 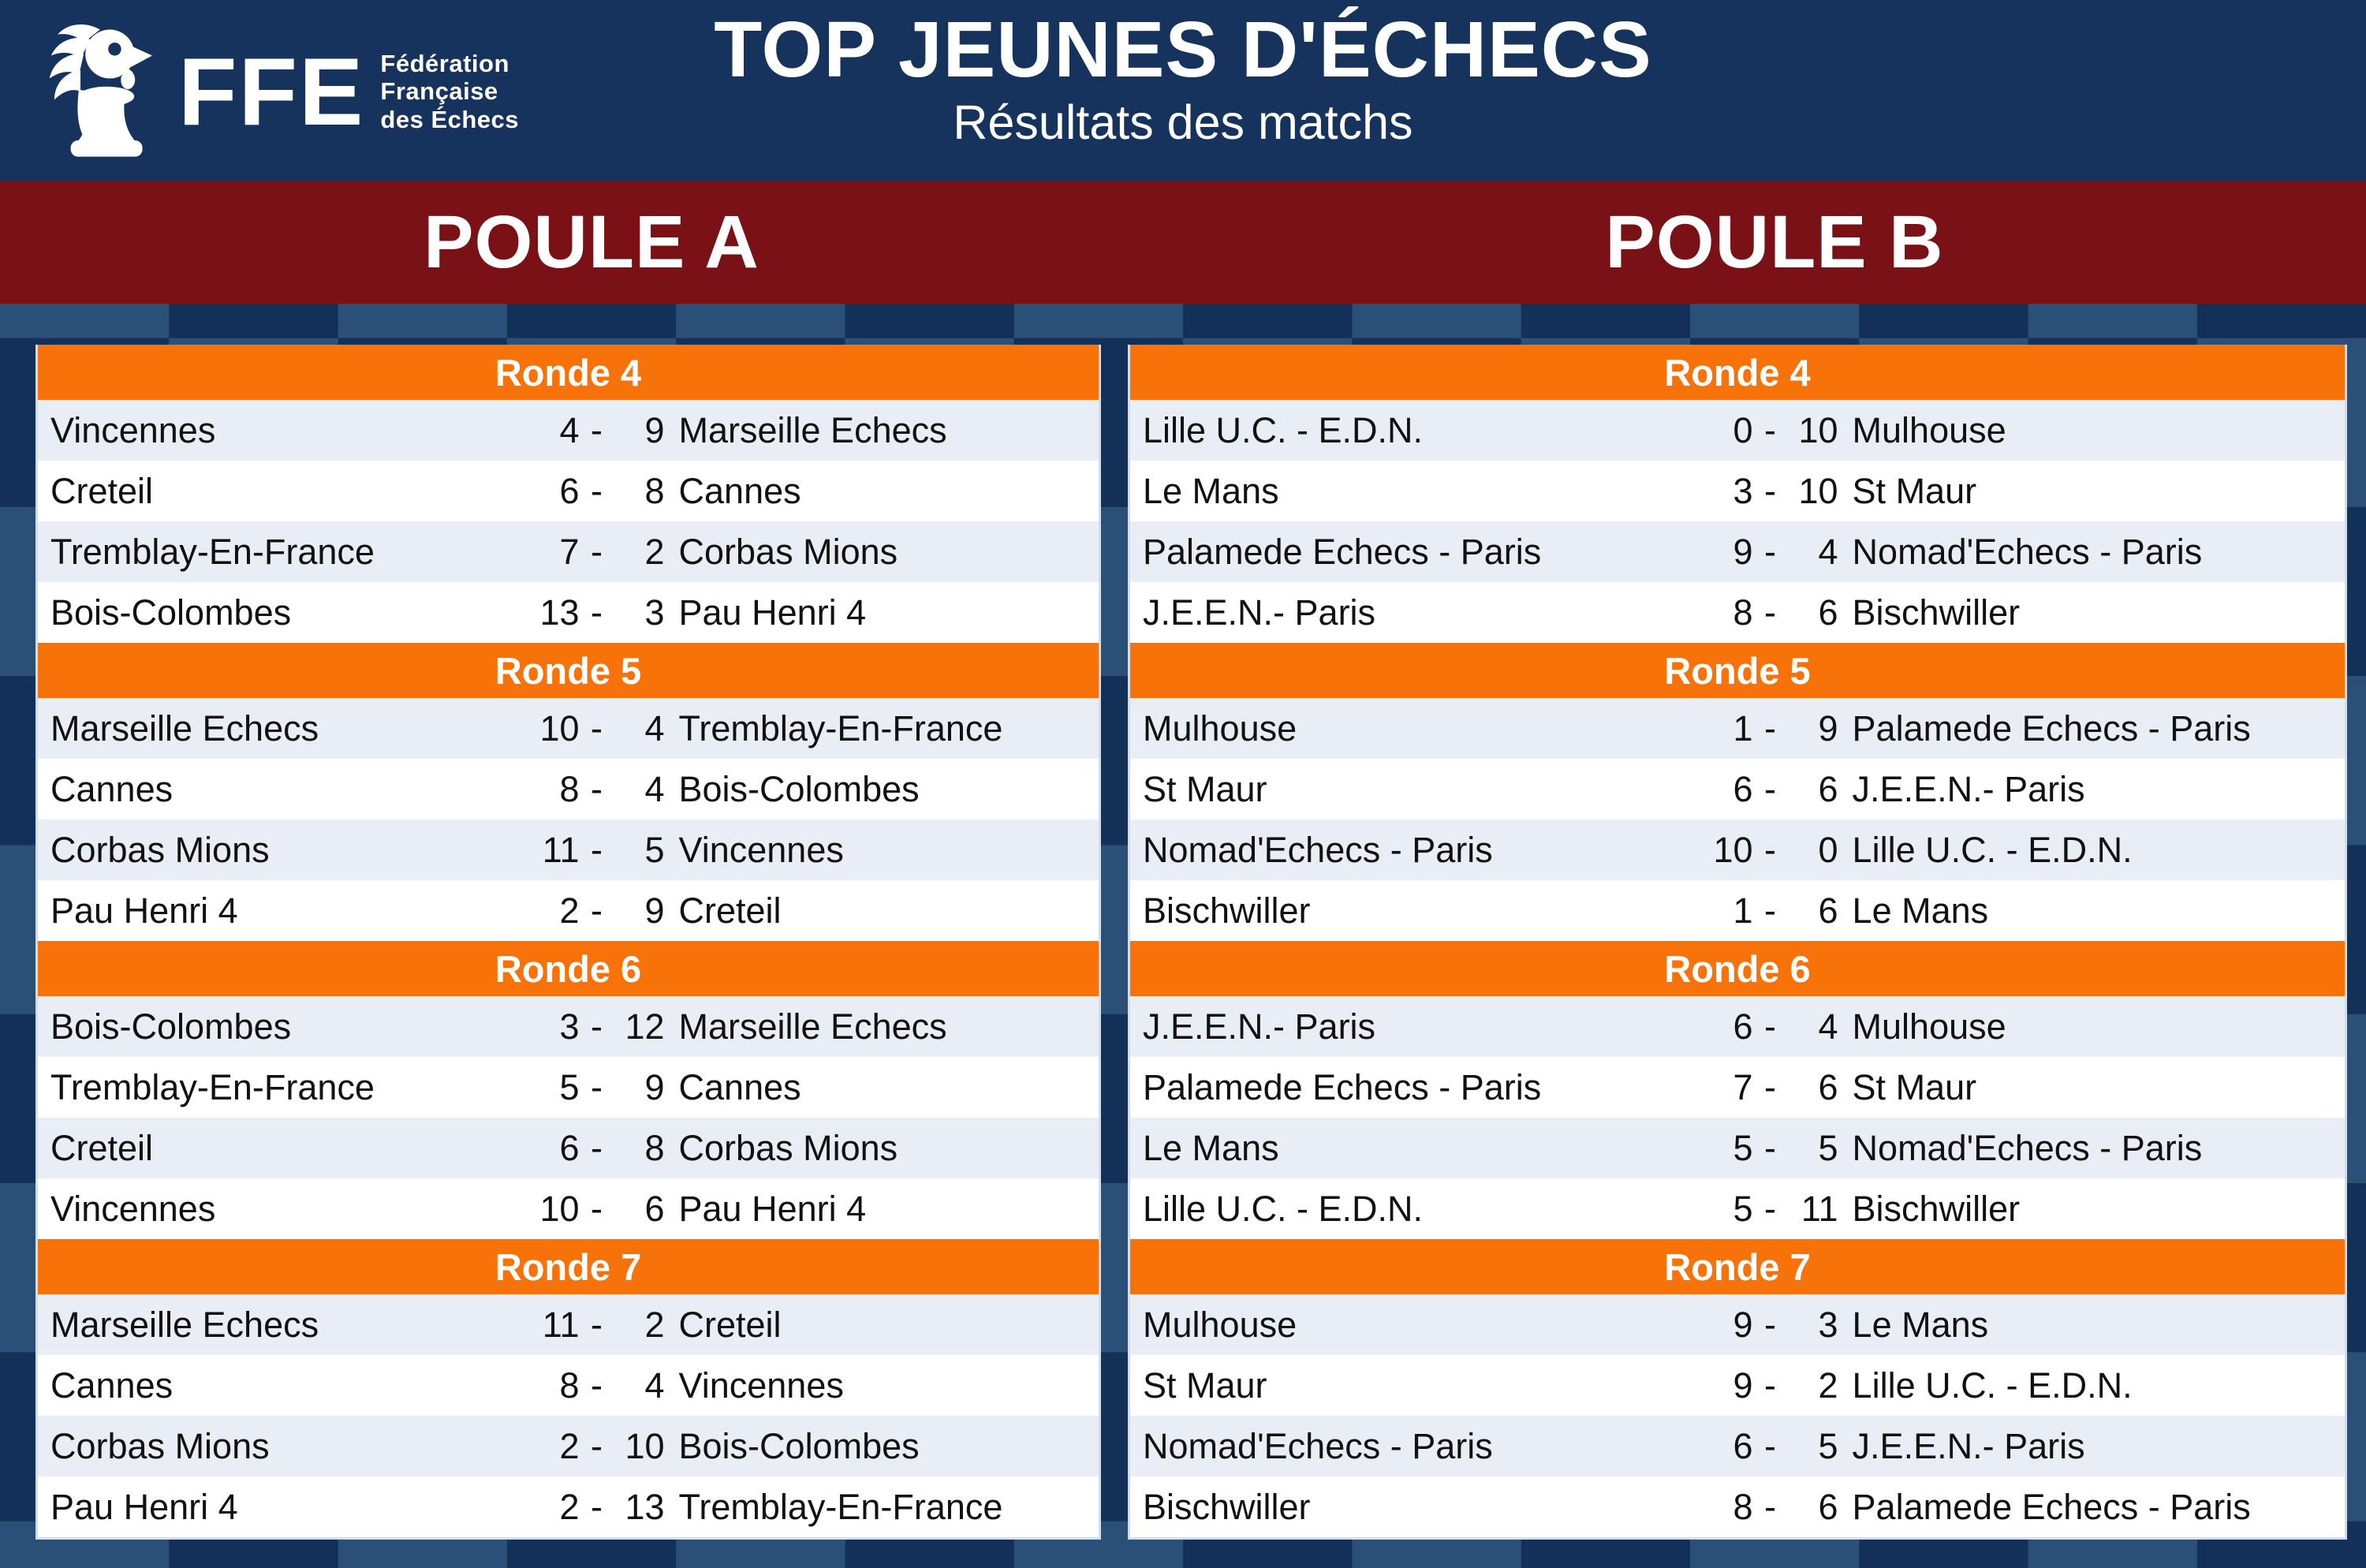 What do you see at coordinates (1183, 122) in the screenshot?
I see `page-subtitle: Résultats des matchs` at bounding box center [1183, 122].